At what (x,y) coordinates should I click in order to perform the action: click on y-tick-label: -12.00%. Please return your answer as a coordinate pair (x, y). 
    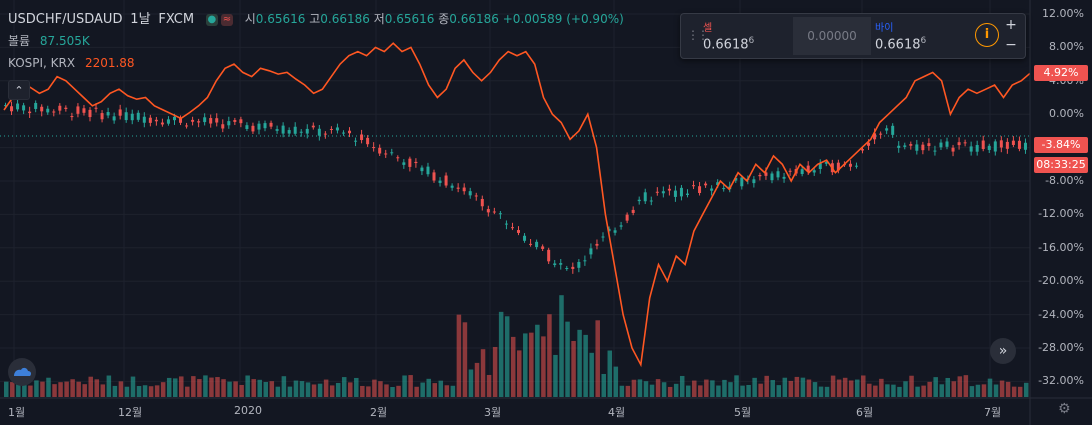
    Looking at the image, I should click on (1061, 214).